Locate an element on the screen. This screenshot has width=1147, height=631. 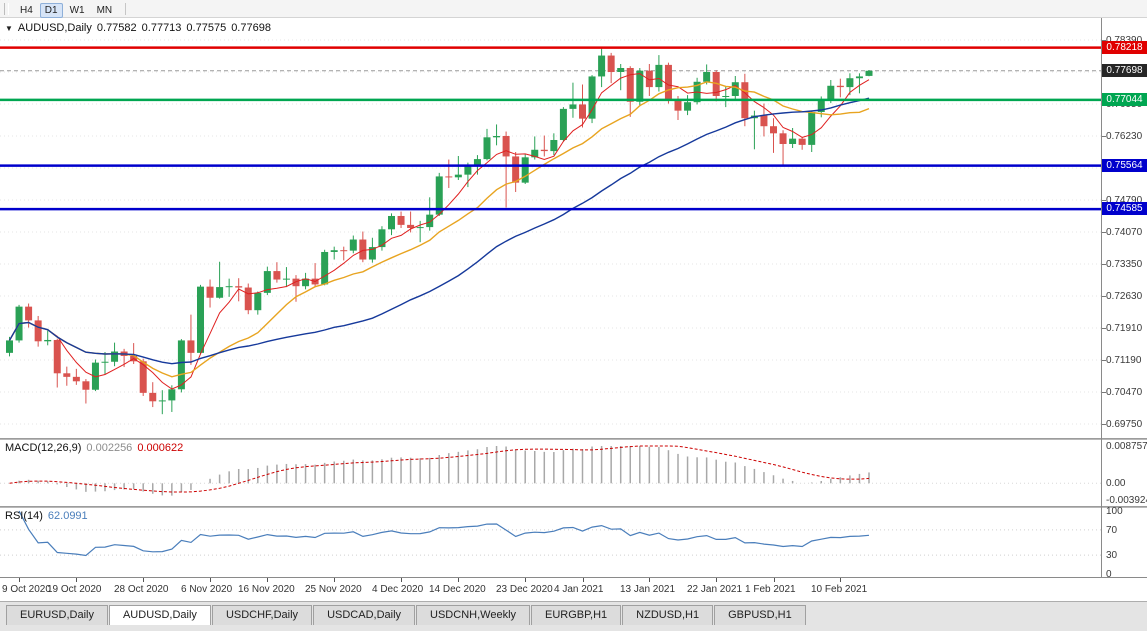
ohlc-low: 0.77575 is located at coordinates (206, 28).